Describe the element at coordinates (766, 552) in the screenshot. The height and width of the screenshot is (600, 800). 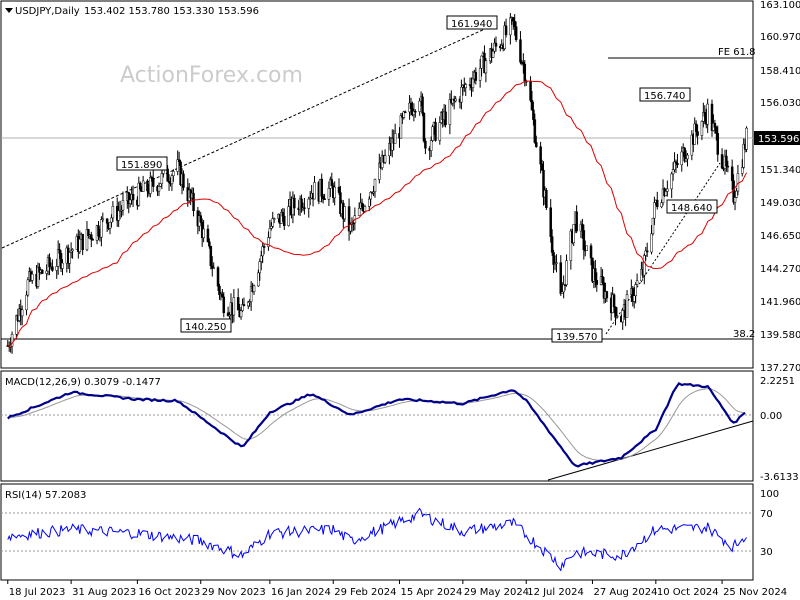
I see `rsi-tick: 30` at that location.